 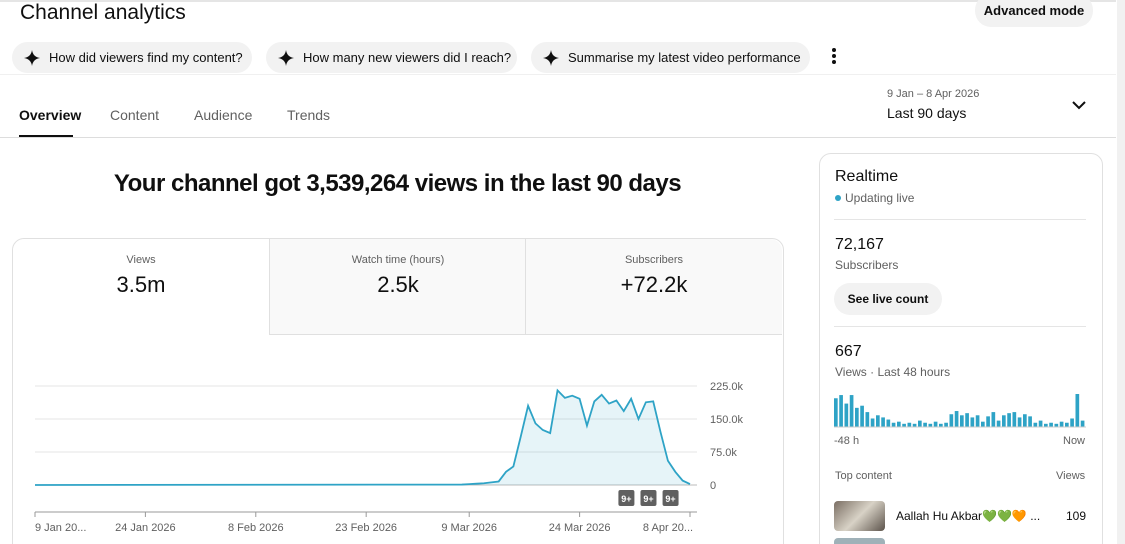 What do you see at coordinates (141, 284) in the screenshot?
I see `metric-value: 3.5m` at bounding box center [141, 284].